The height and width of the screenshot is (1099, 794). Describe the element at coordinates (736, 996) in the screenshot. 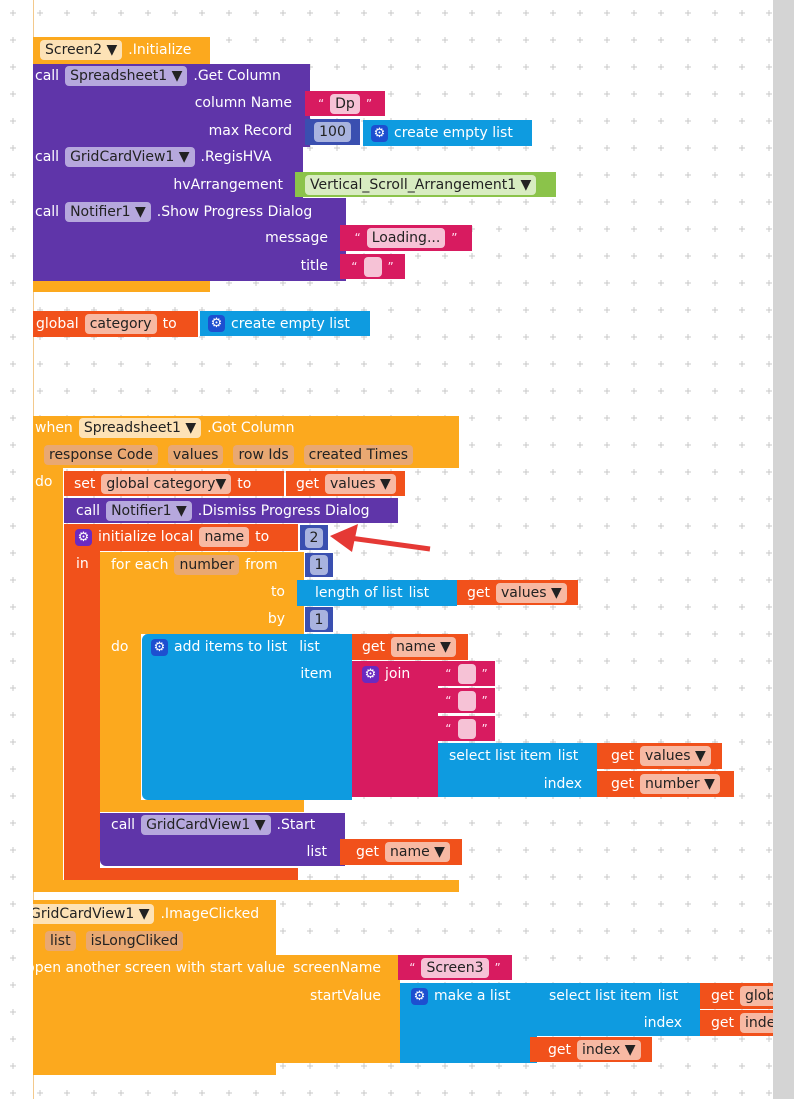

I see `get-variable-block: get global category` at that location.